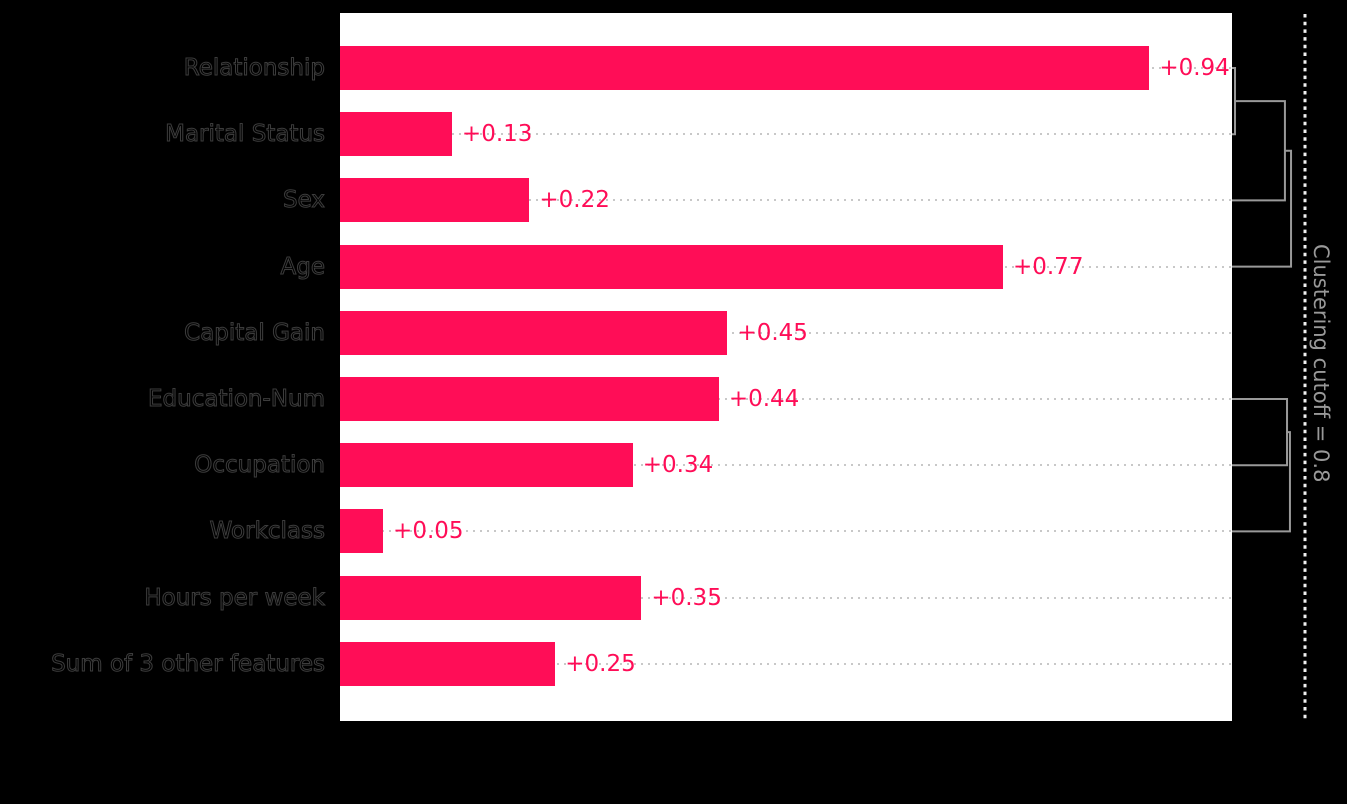 This screenshot has width=1347, height=804. What do you see at coordinates (772, 332) in the screenshot?
I see `bar-value-label: +0.45` at bounding box center [772, 332].